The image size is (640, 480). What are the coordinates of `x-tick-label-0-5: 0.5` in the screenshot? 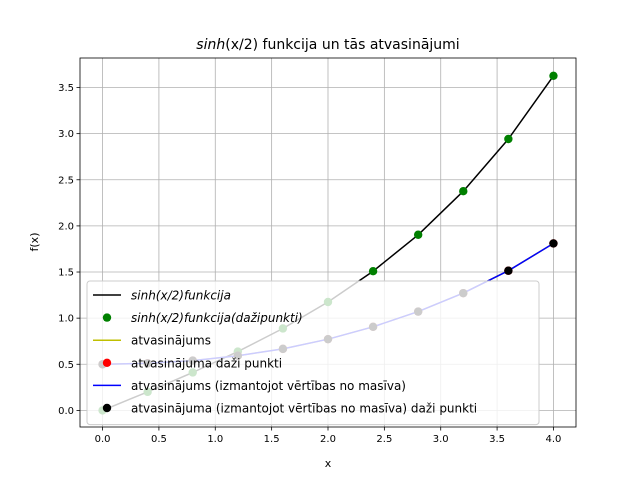 It's located at (159, 439).